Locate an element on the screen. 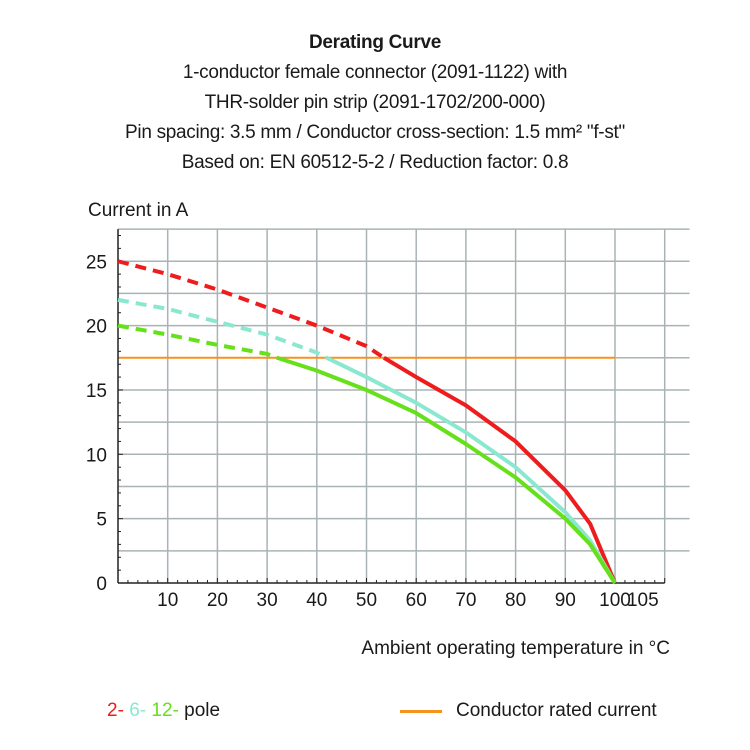 Image resolution: width=750 pixels, height=750 pixels. y-tick-label: 20 is located at coordinates (96, 327).